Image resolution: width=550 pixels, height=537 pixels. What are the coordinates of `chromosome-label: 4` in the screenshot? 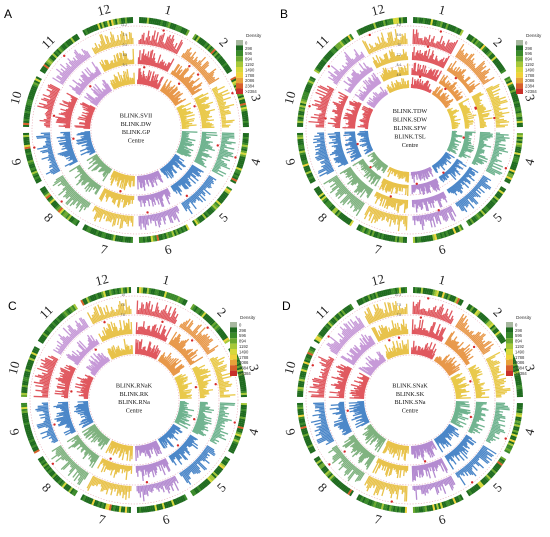 It's located at (529, 161).